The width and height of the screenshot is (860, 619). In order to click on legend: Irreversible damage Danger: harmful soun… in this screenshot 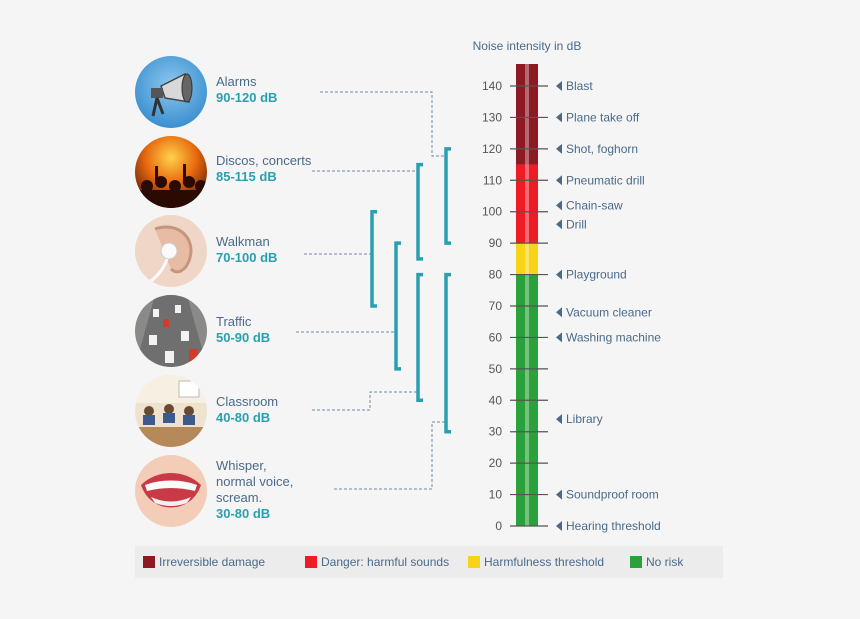, I will do `click(429, 562)`.